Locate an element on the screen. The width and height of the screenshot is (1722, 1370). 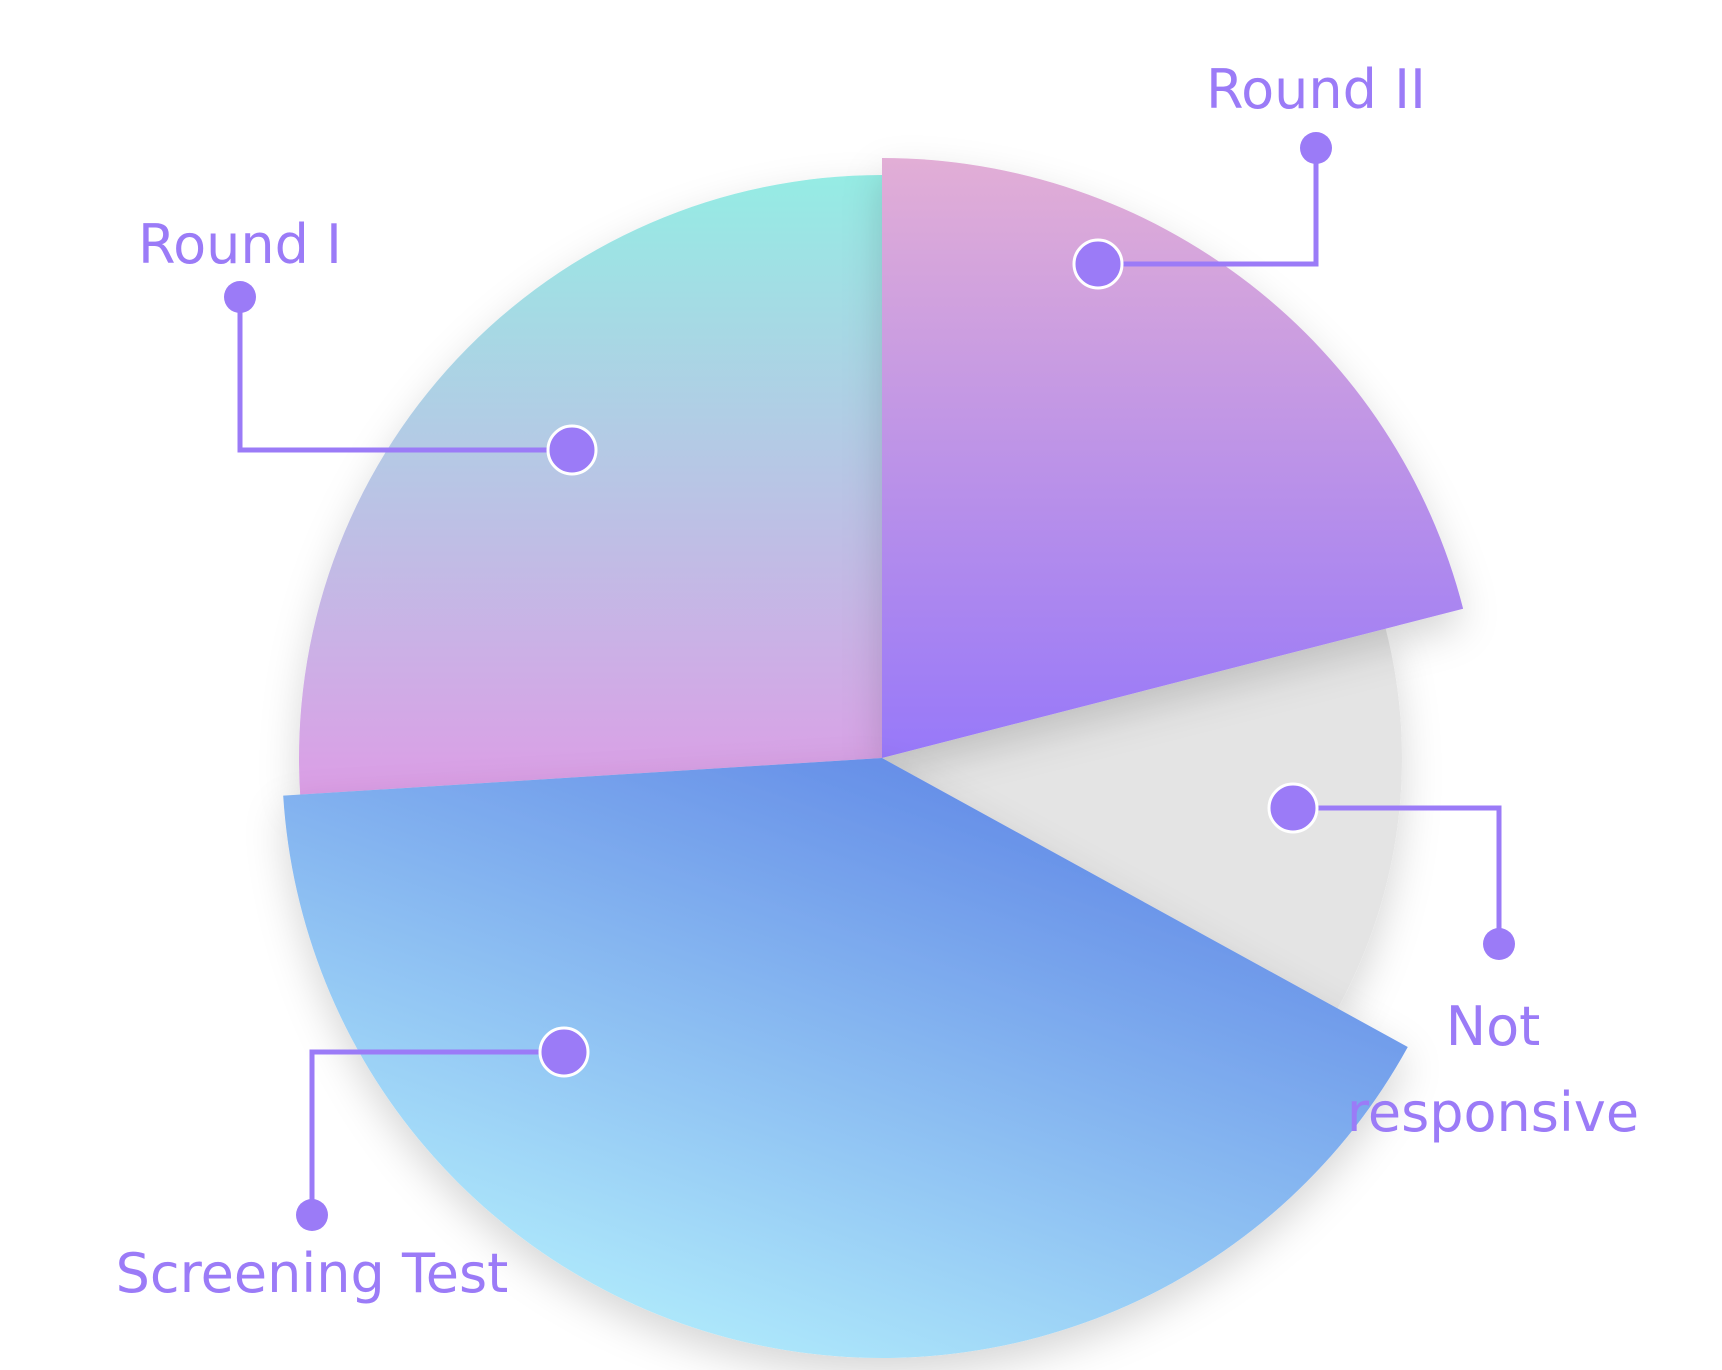
callout-line-round-i is located at coordinates (404, 375).